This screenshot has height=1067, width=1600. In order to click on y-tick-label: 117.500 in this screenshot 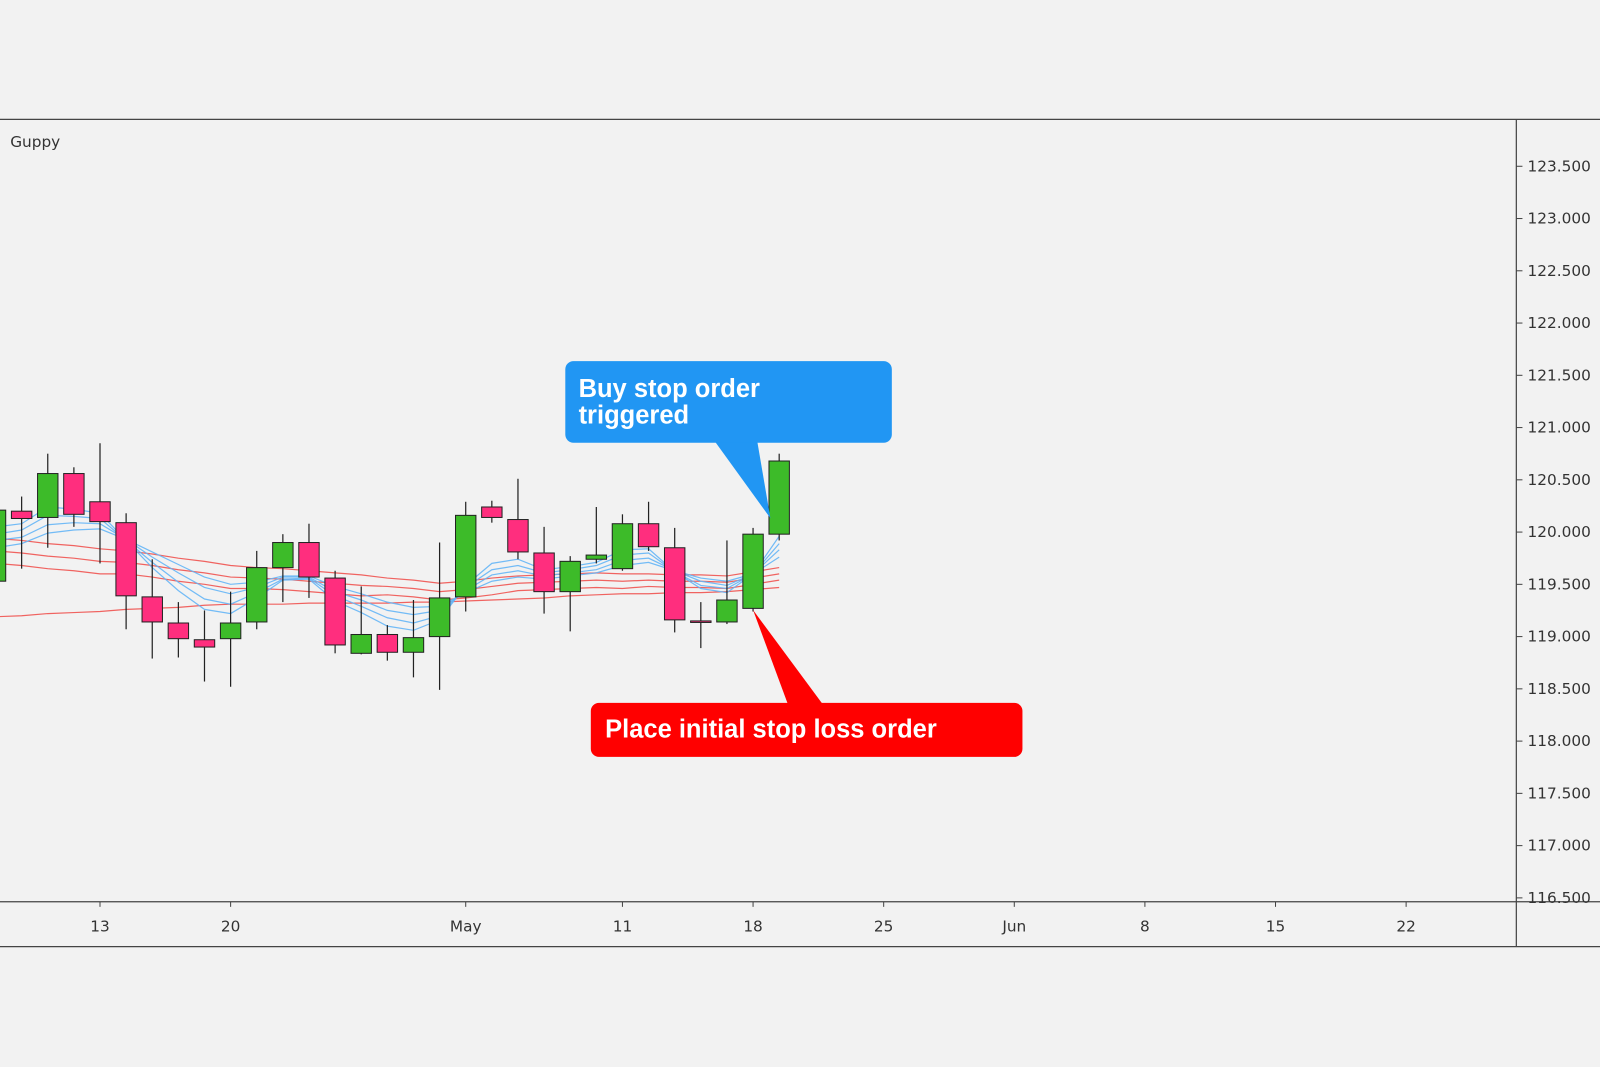, I will do `click(1559, 793)`.